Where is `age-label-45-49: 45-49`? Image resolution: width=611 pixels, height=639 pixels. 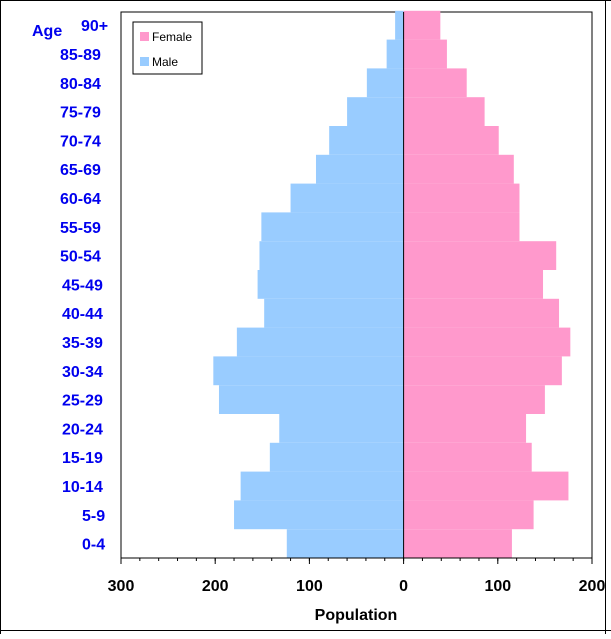 age-label-45-49: 45-49 is located at coordinates (82, 285).